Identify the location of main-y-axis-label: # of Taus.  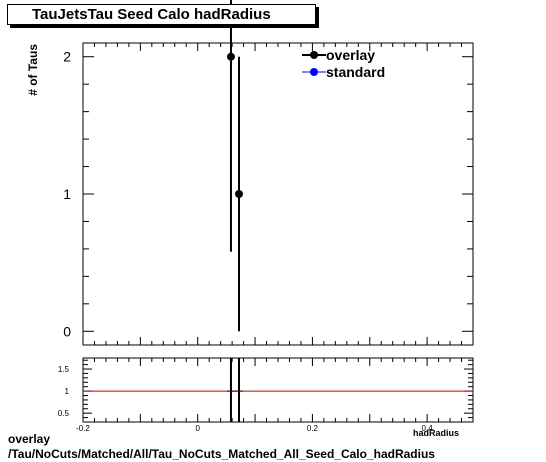
(33, 70).